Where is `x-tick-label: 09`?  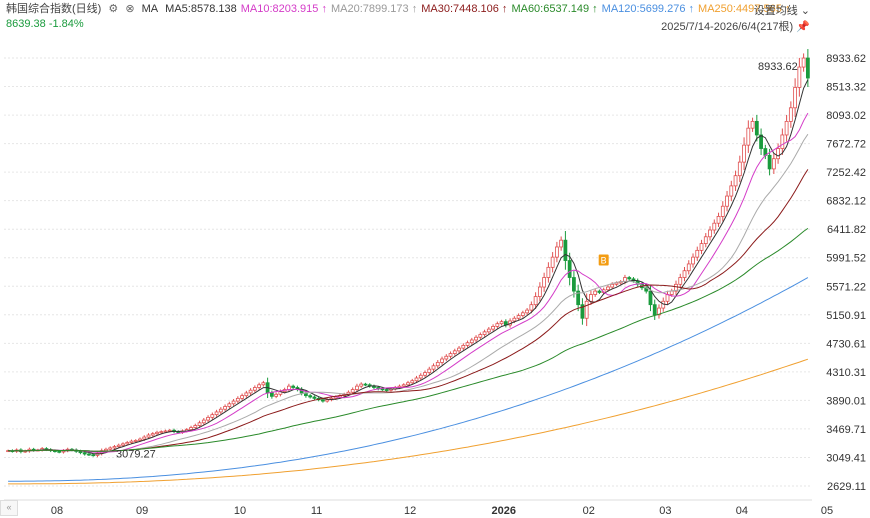
x-tick-label: 09 is located at coordinates (142, 511).